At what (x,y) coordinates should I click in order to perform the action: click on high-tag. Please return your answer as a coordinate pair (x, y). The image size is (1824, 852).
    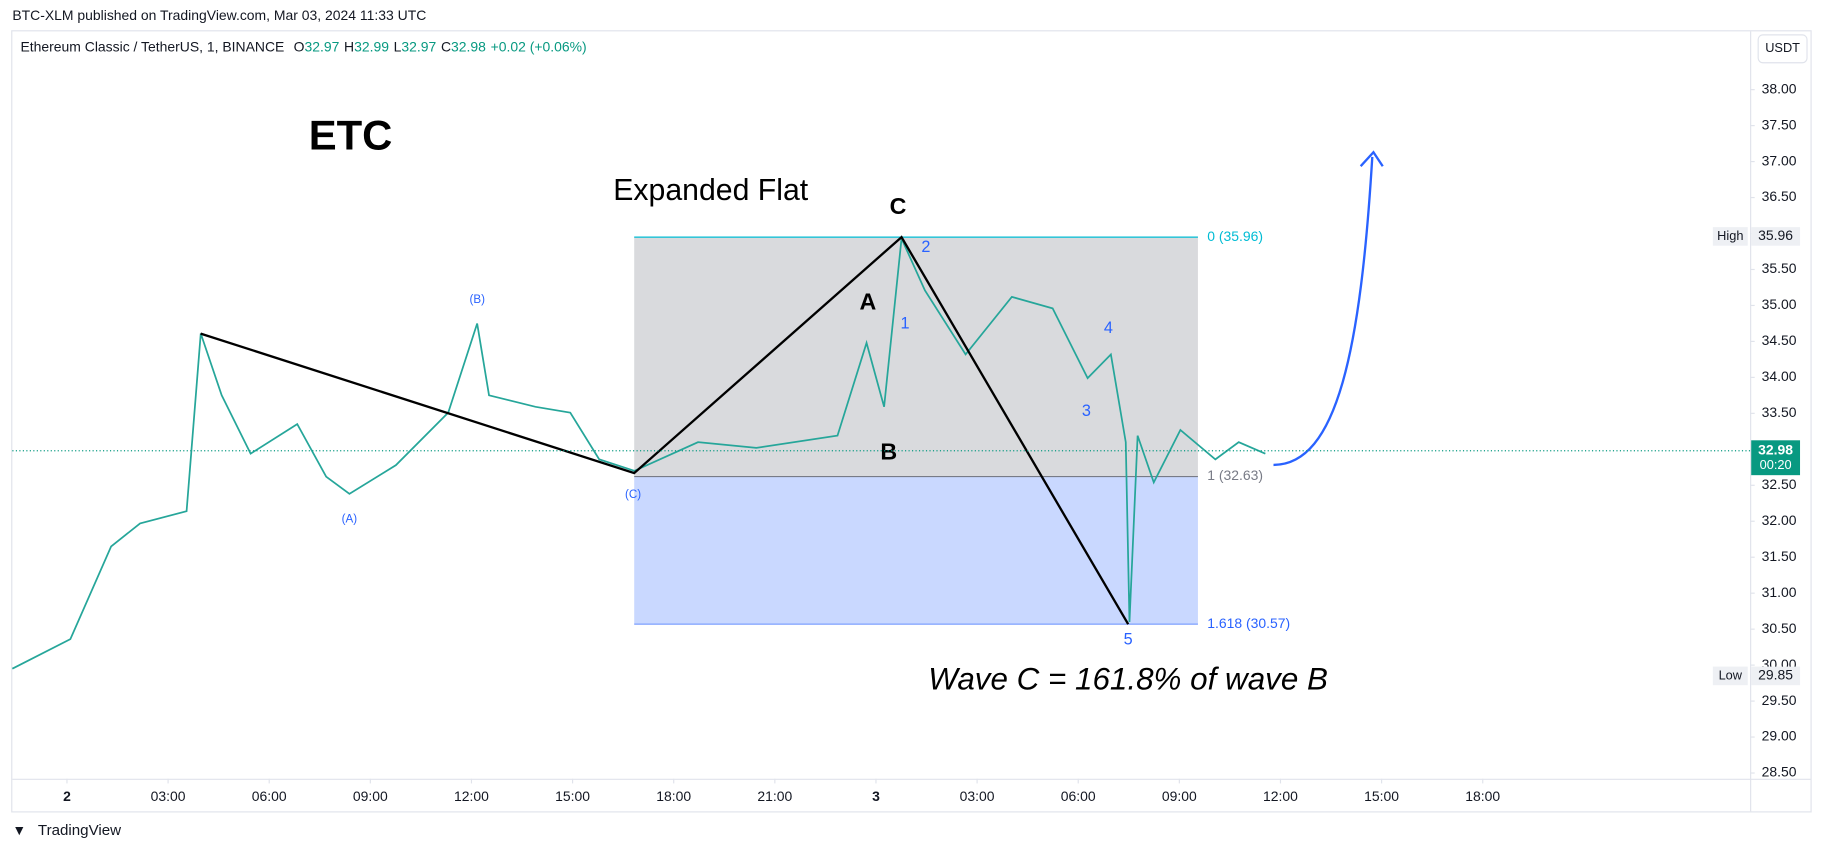
    Looking at the image, I should click on (1730, 236).